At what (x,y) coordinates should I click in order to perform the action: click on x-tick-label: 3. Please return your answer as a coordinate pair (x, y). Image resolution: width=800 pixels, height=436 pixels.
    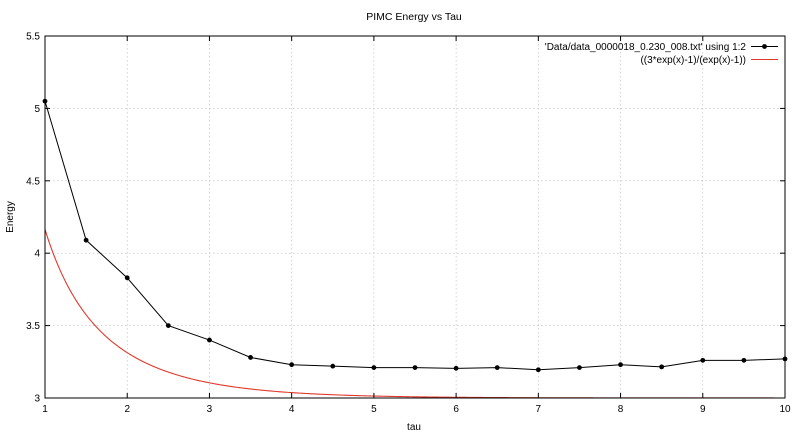
    Looking at the image, I should click on (210, 409).